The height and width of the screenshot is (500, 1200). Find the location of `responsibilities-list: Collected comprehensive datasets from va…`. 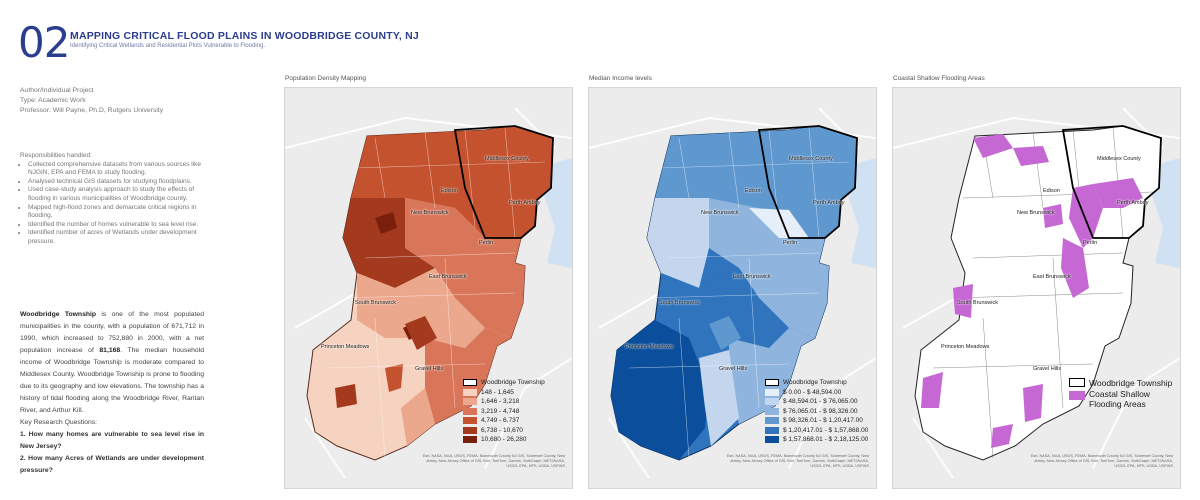

responsibilities-list: Collected comprehensive datasets from va… is located at coordinates (115, 204).